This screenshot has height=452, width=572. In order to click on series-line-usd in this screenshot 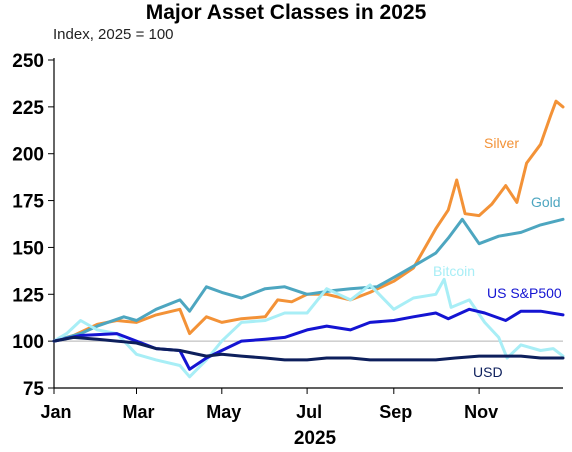, I will do `click(308, 348)`.